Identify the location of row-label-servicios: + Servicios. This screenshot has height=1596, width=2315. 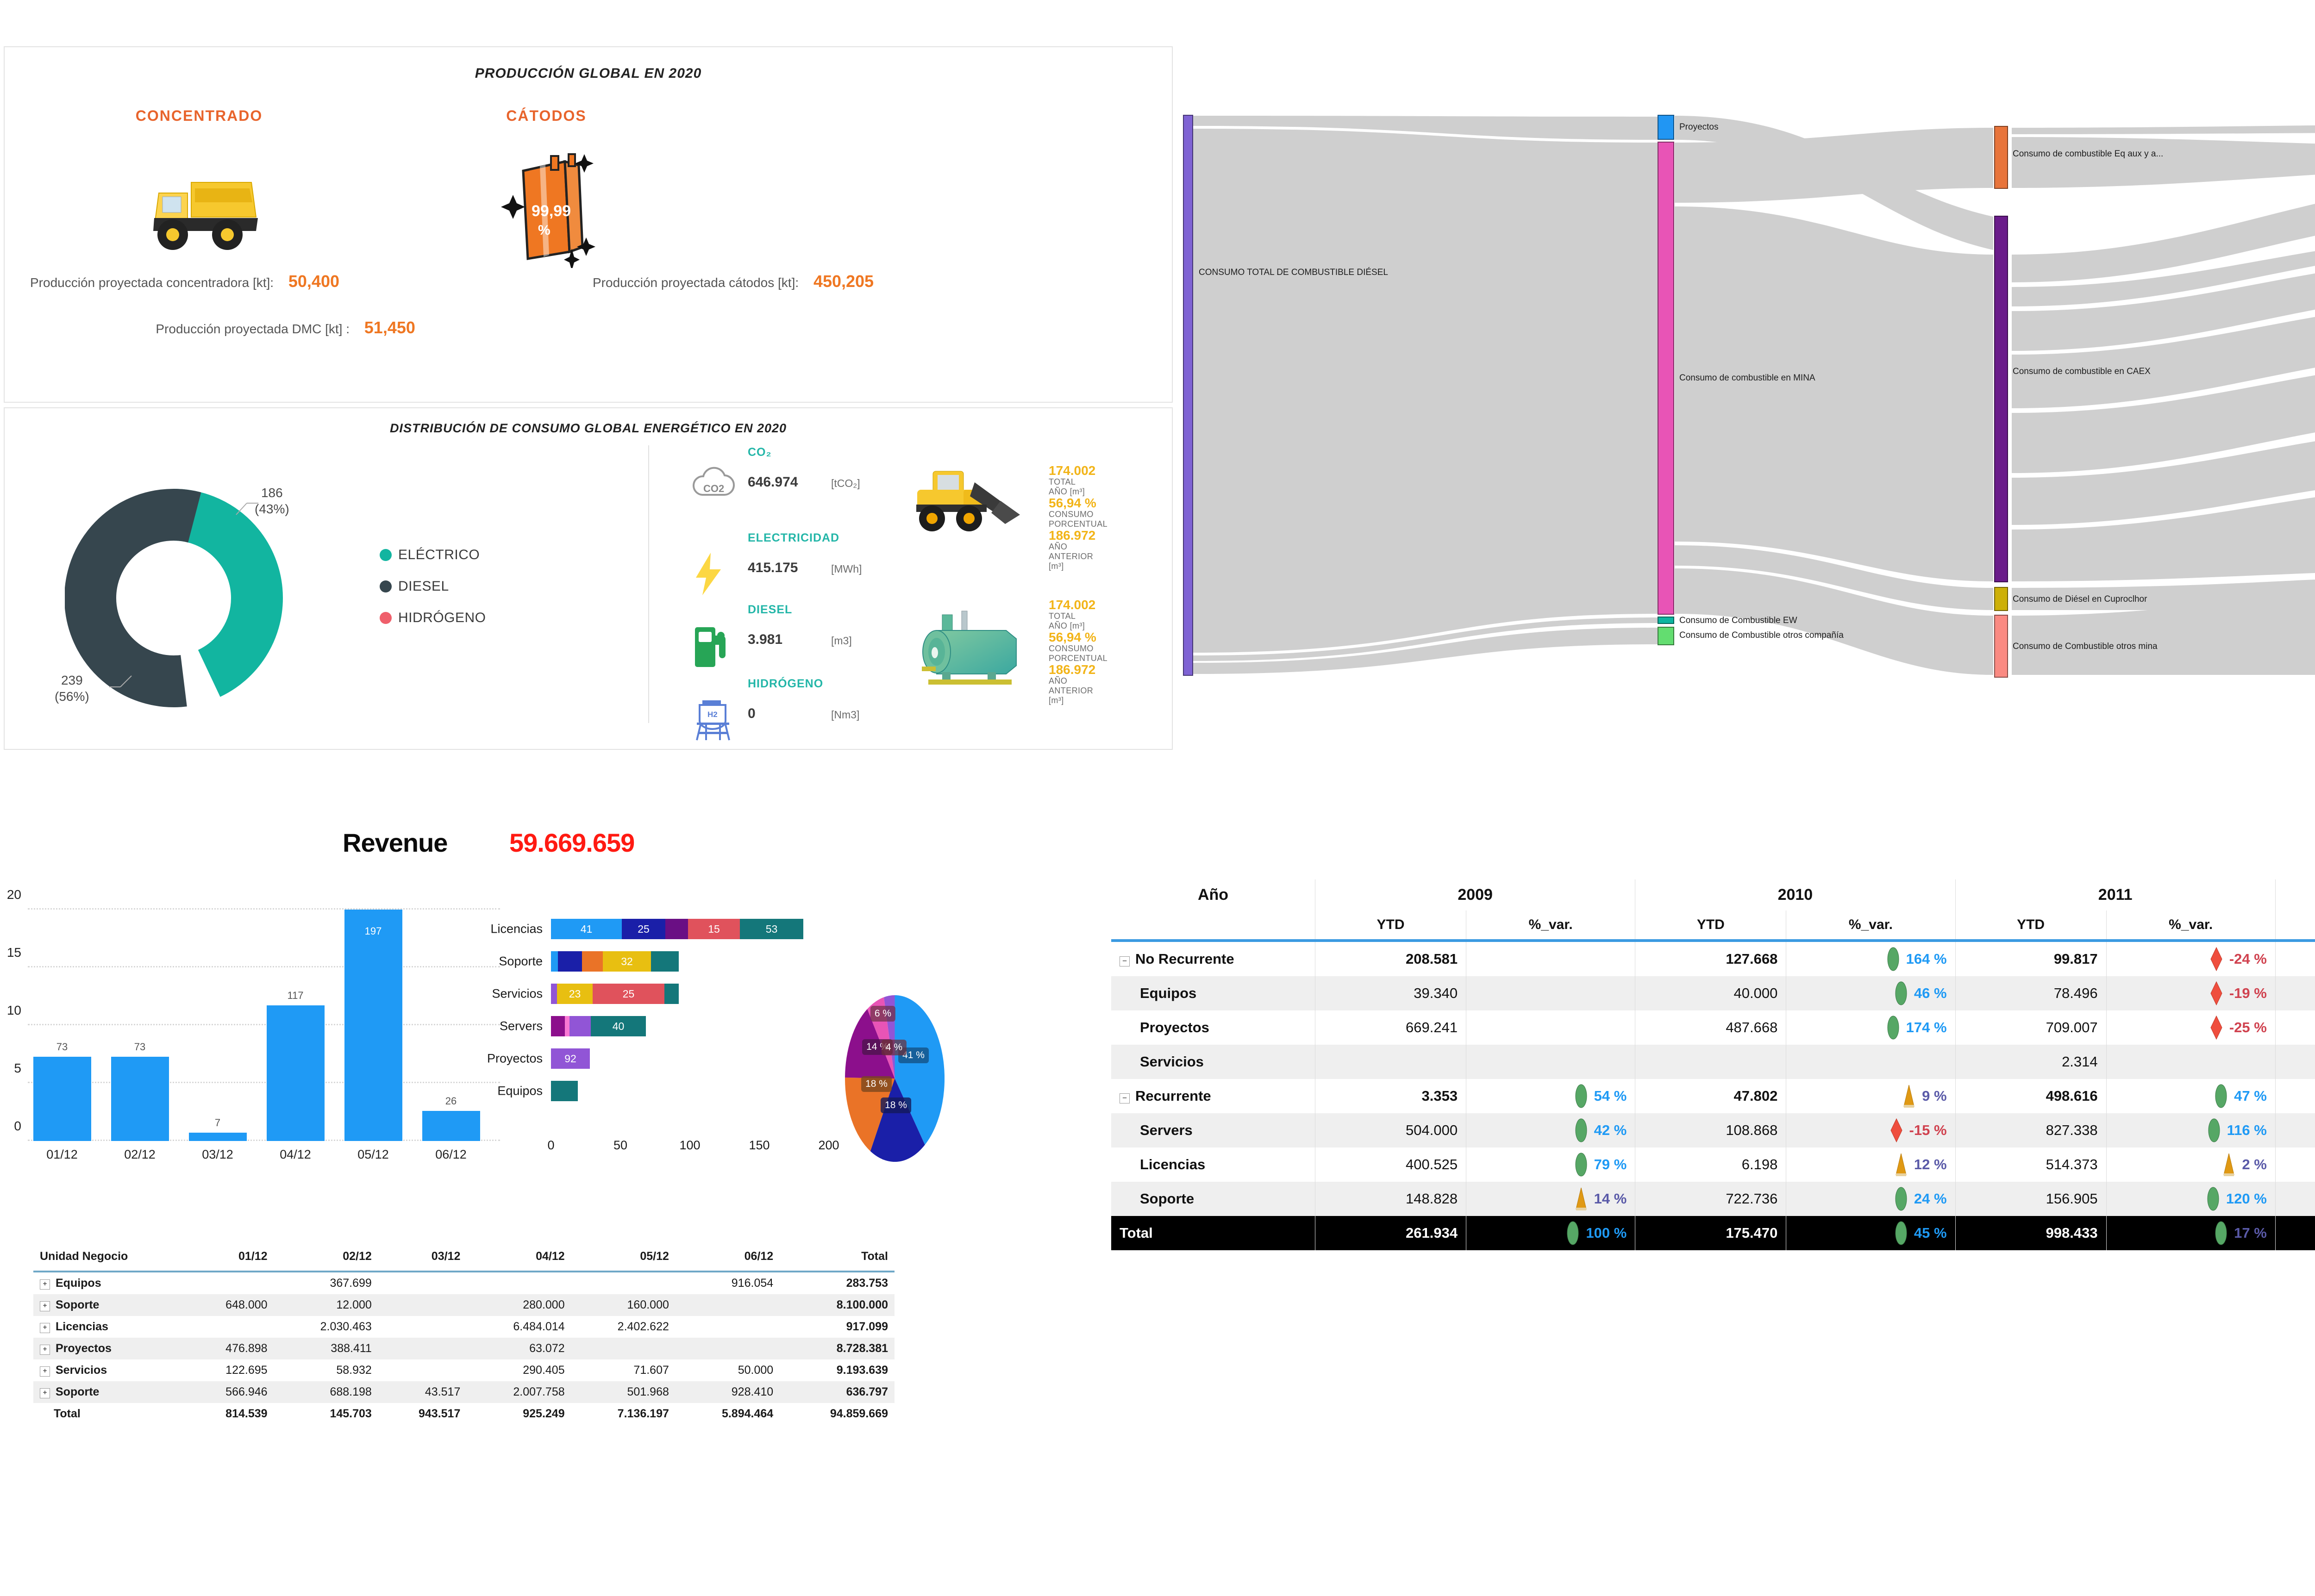
(109, 1370).